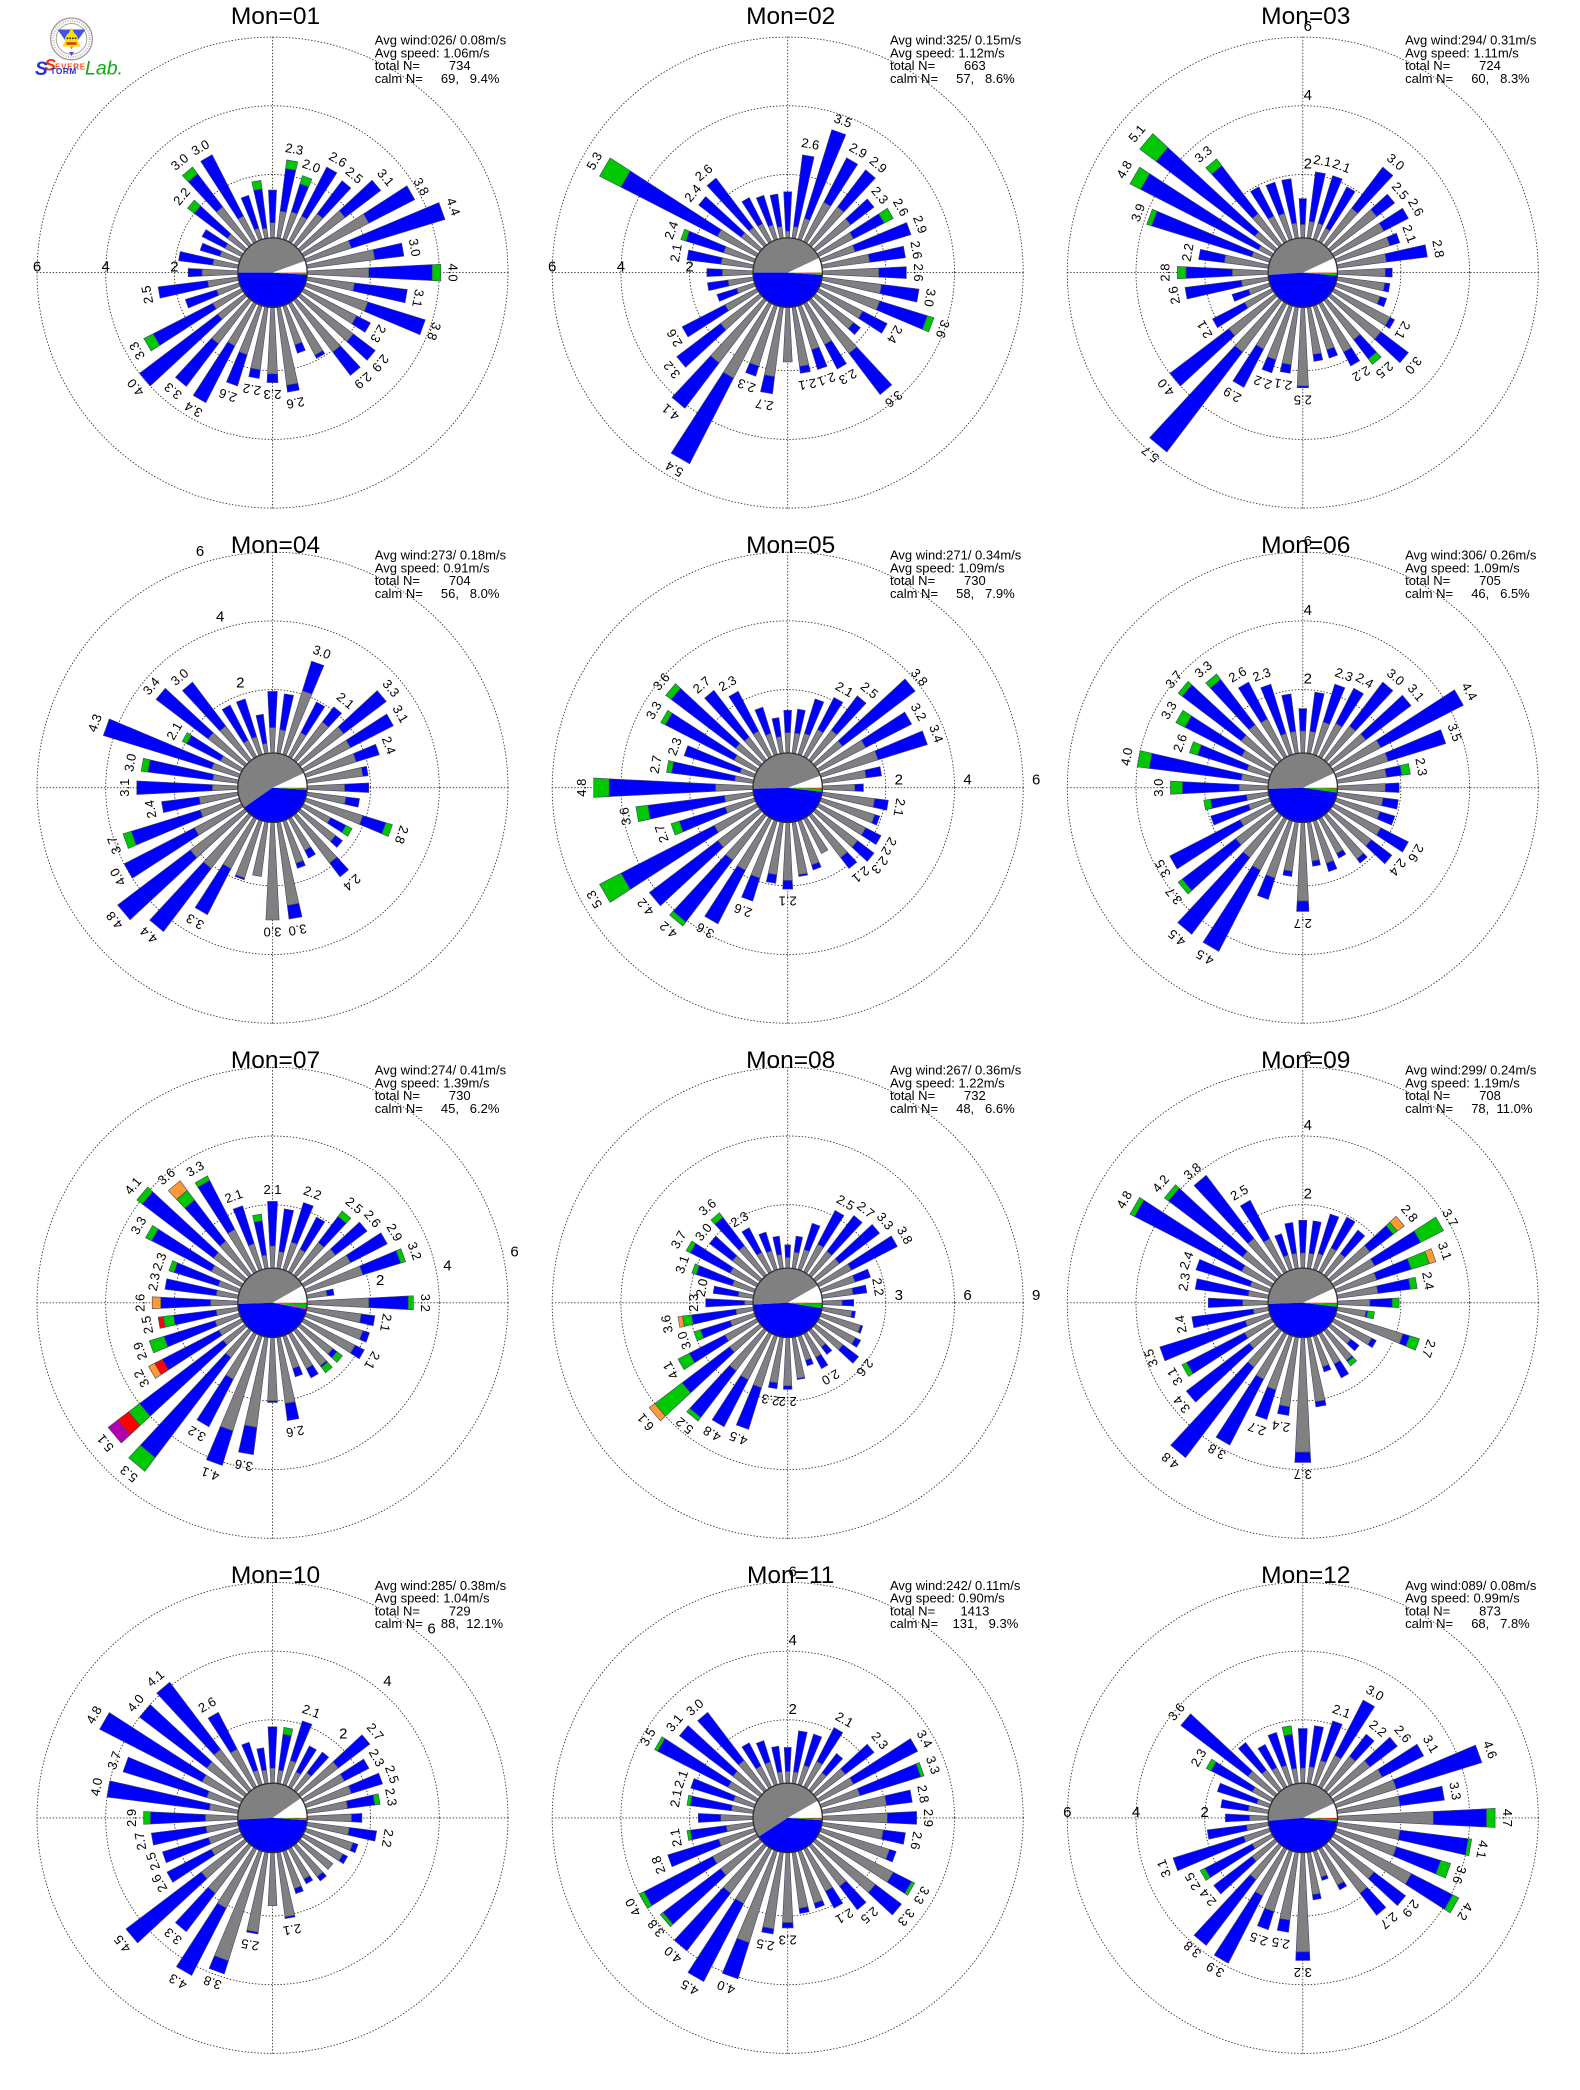  I want to click on svg-text: total N= 873, so click(1453, 1610).